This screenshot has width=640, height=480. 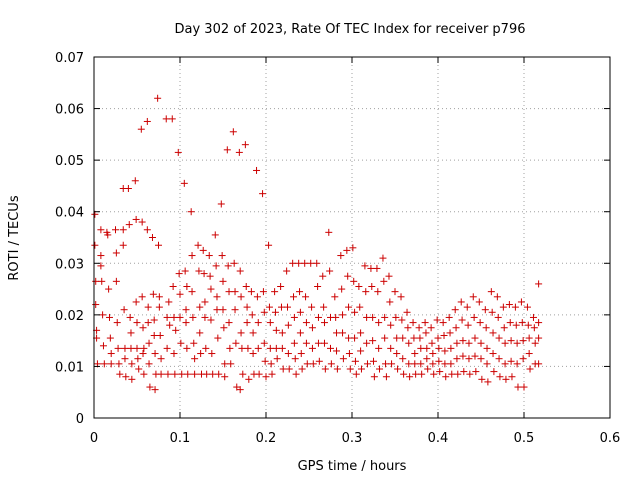 What do you see at coordinates (524, 438) in the screenshot?
I see `x-tick-label: 0.5` at bounding box center [524, 438].